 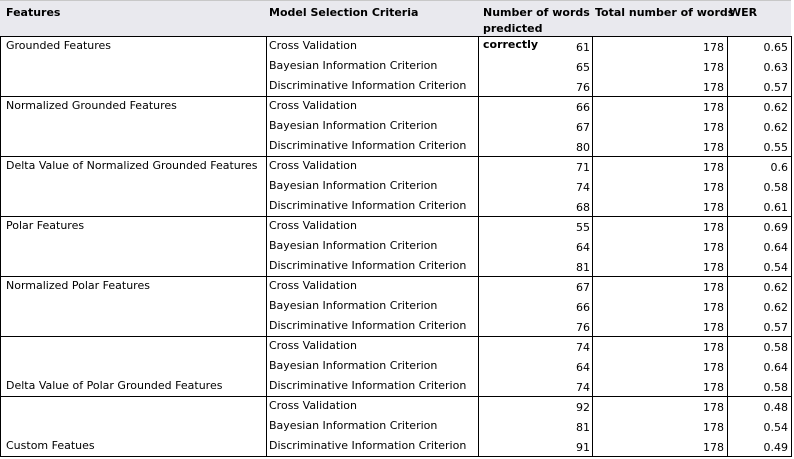 I want to click on column-border-right, so click(x=791, y=246).